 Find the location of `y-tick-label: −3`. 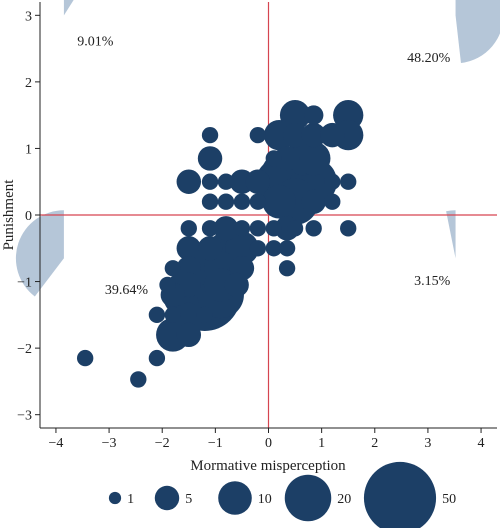

y-tick-label: −3 is located at coordinates (24, 416).